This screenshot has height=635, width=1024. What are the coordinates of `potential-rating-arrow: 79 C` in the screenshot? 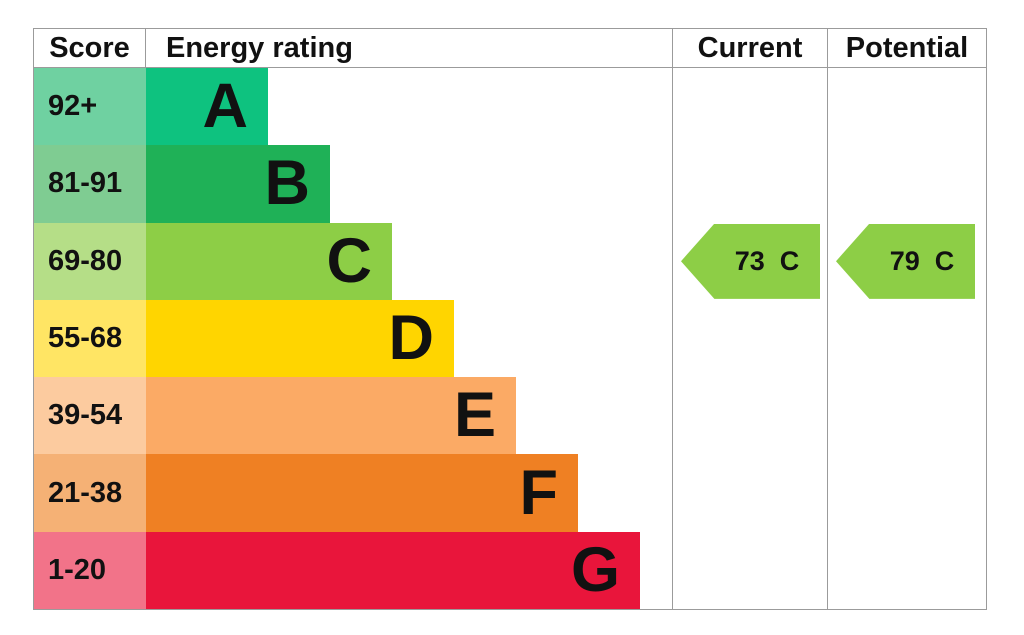 It's located at (905, 261).